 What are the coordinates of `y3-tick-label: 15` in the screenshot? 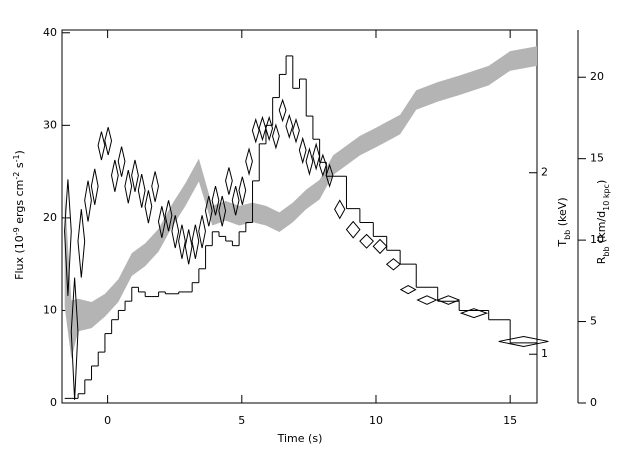 It's located at (597, 158).